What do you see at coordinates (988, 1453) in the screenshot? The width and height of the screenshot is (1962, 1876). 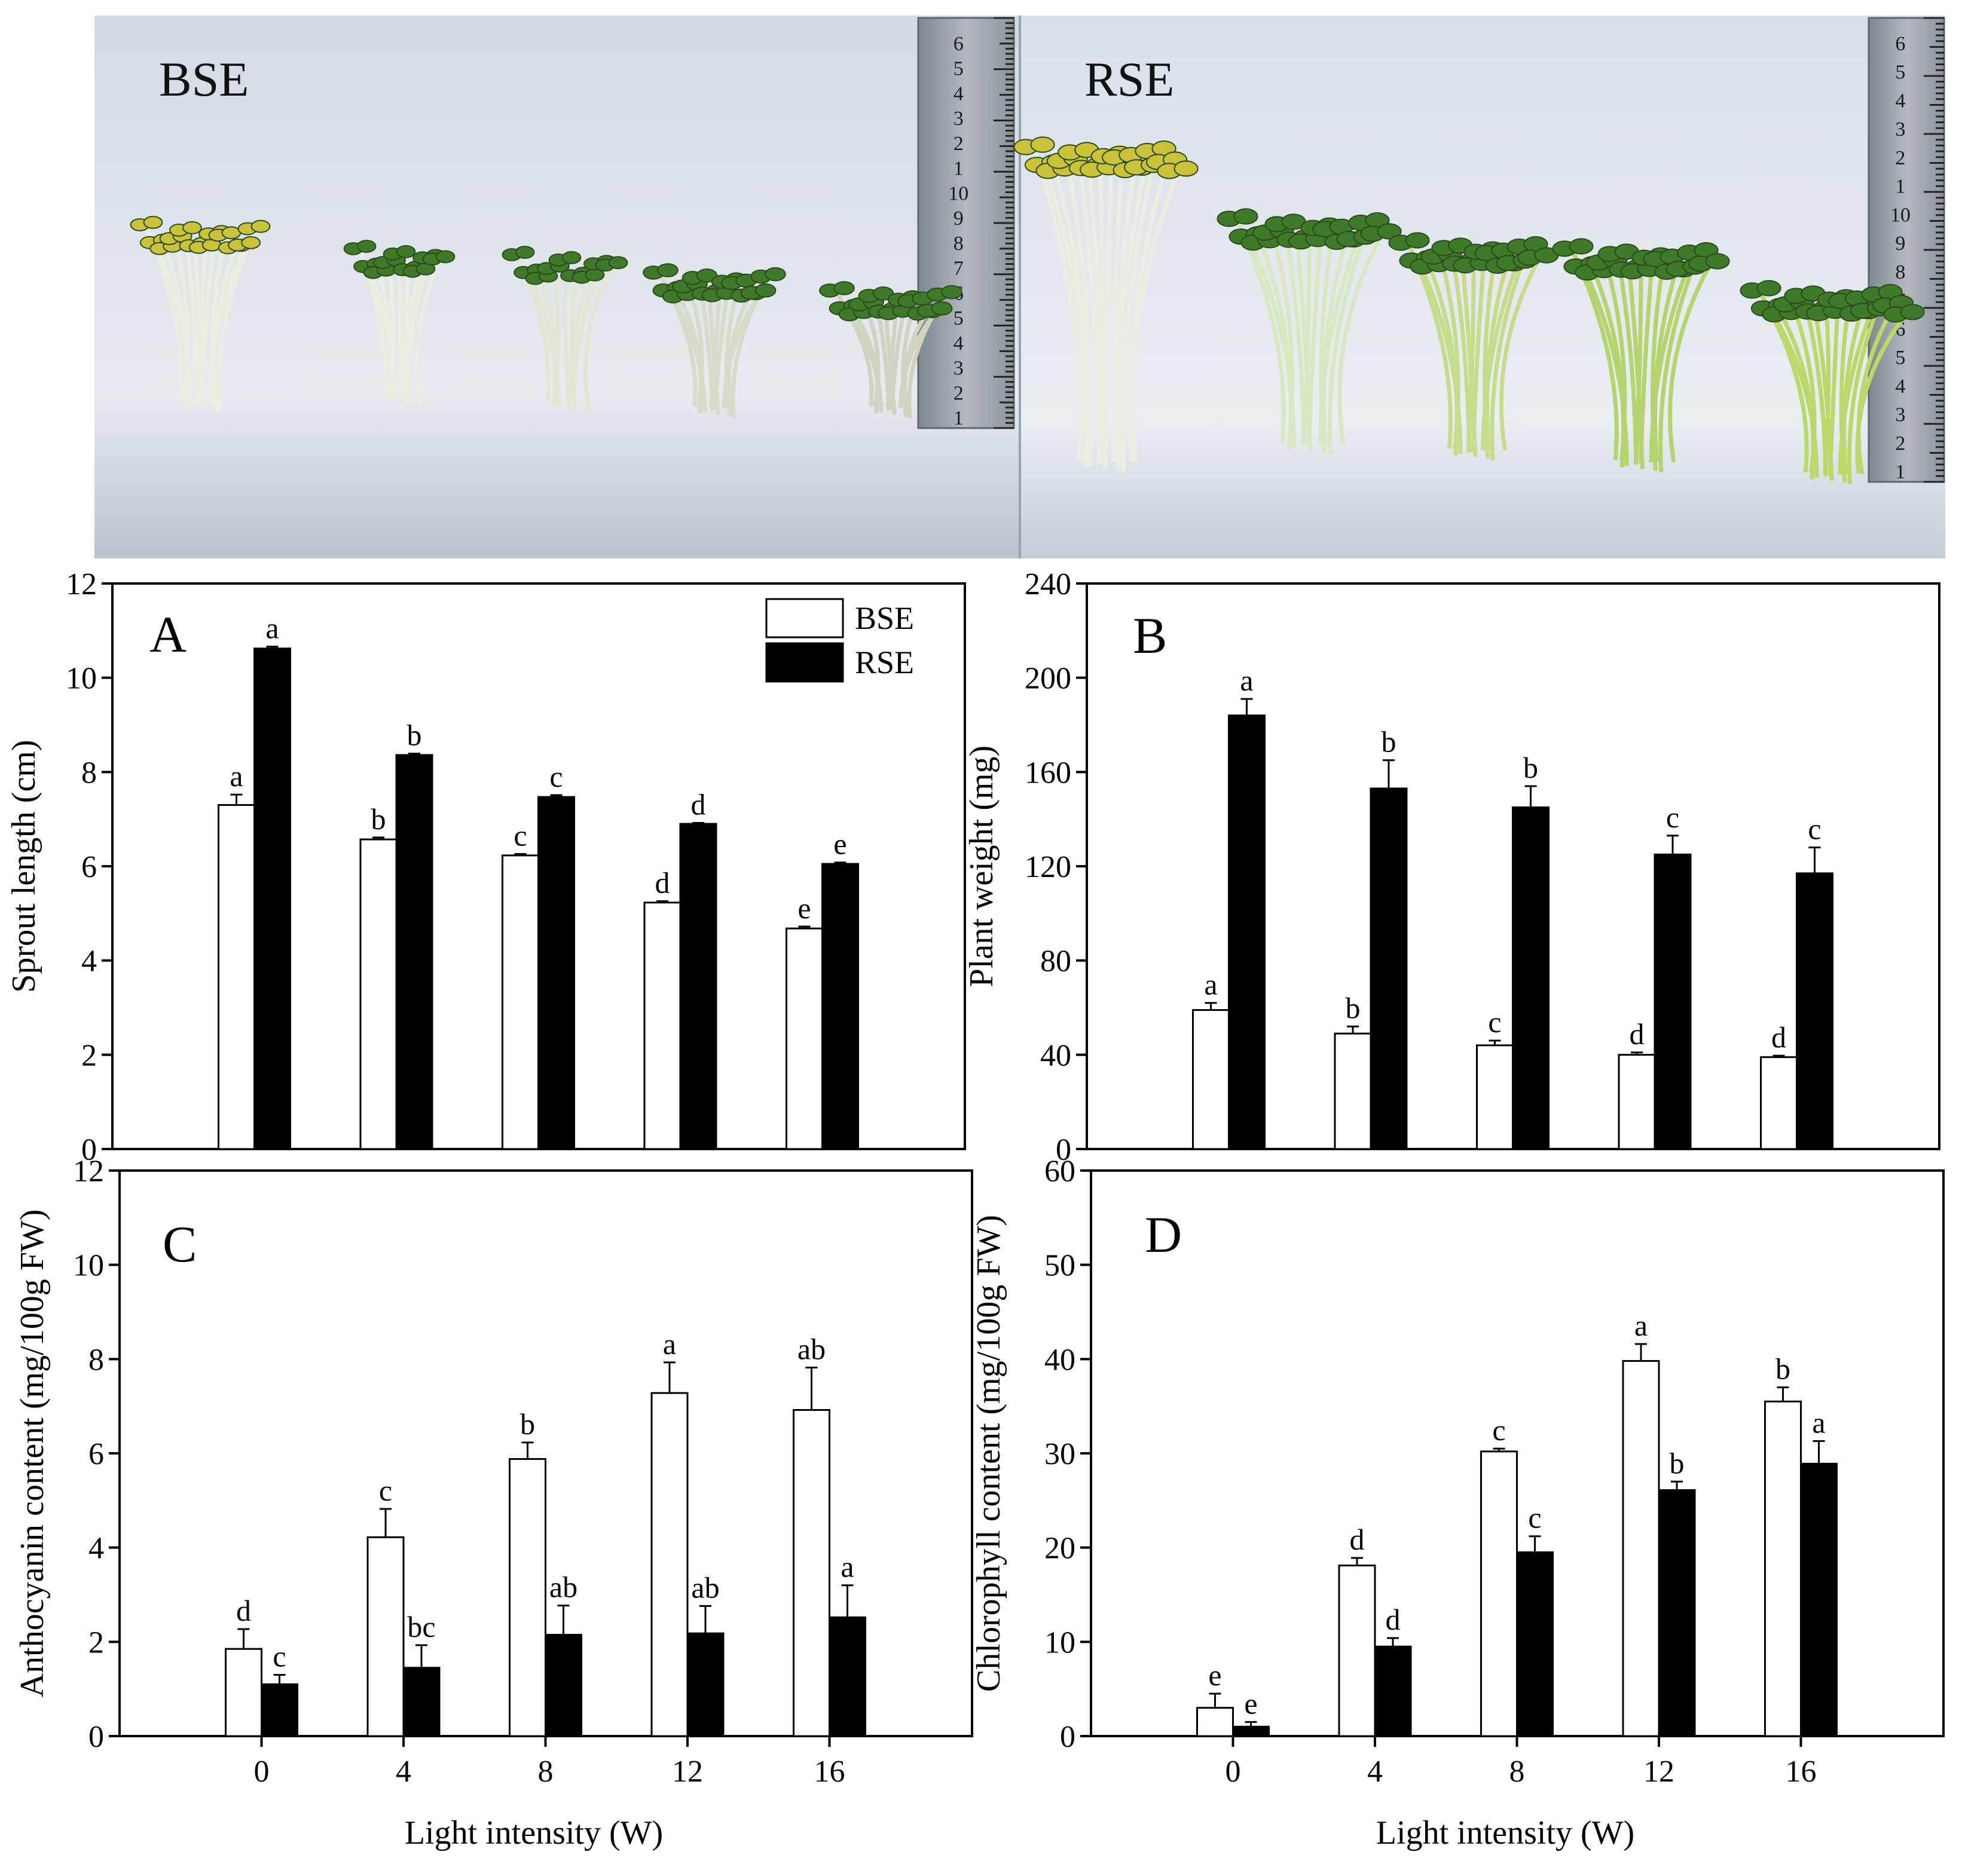 I see `y-axis-label: Chlorophyll content (mg/100g FW)` at bounding box center [988, 1453].